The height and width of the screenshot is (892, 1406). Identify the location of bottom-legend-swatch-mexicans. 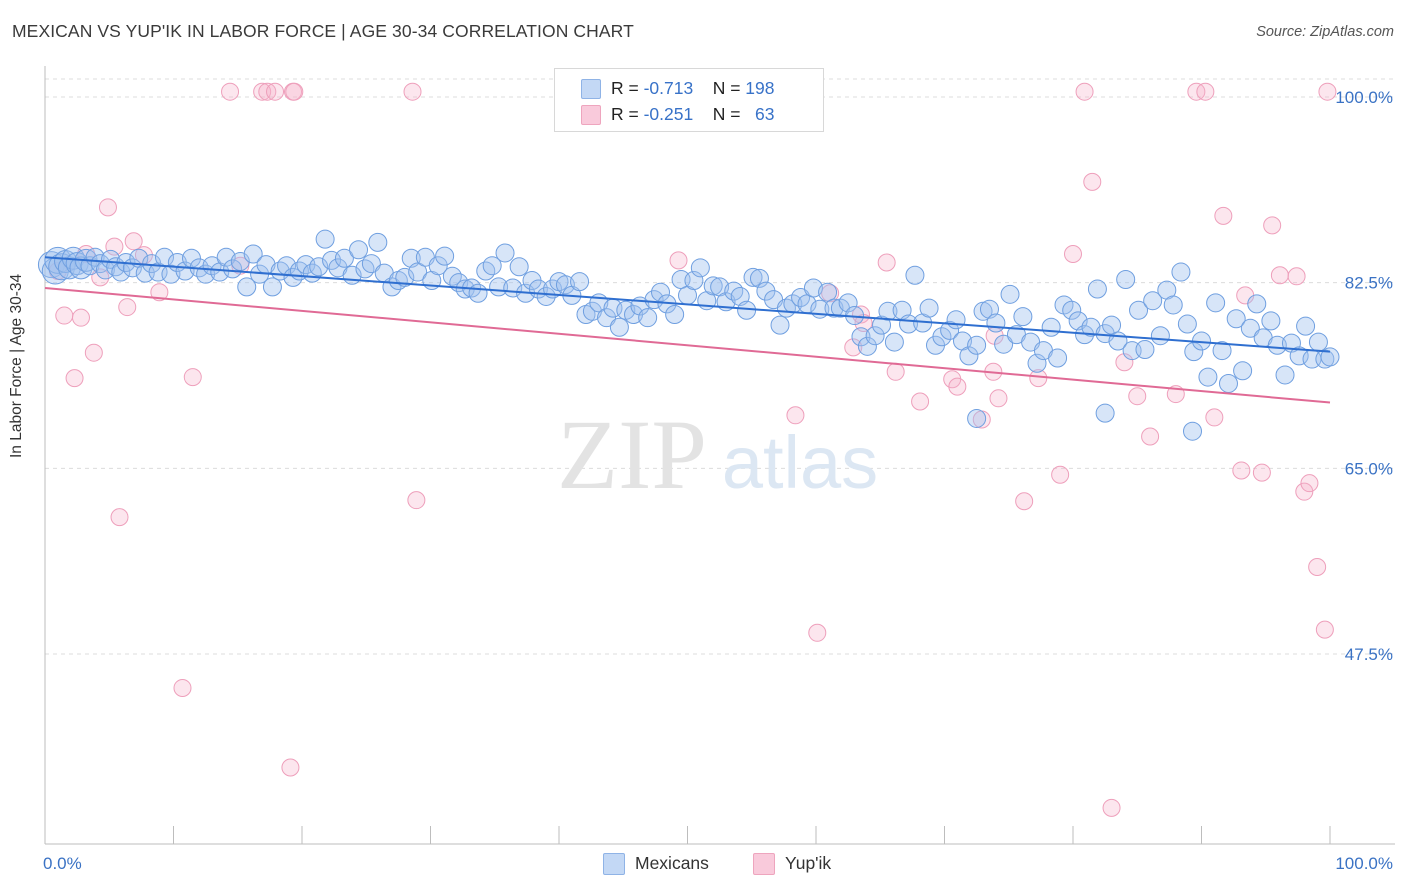
(614, 864).